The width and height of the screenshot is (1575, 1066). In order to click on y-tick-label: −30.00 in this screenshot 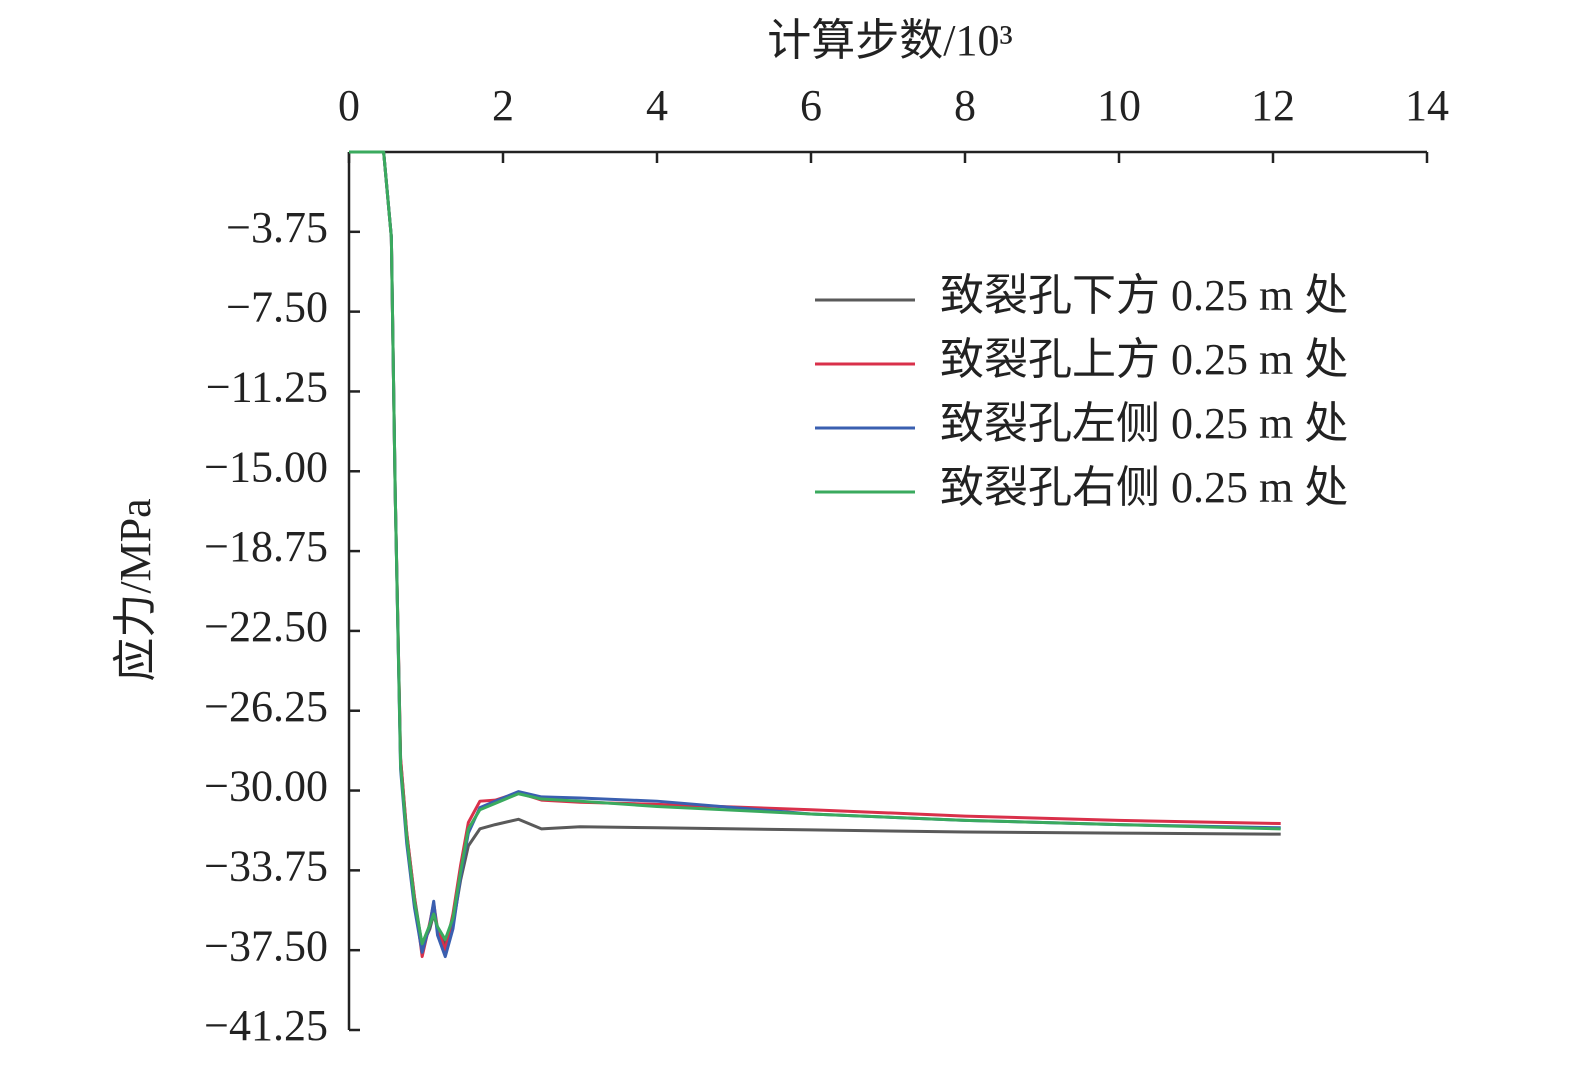, I will do `click(266, 786)`.